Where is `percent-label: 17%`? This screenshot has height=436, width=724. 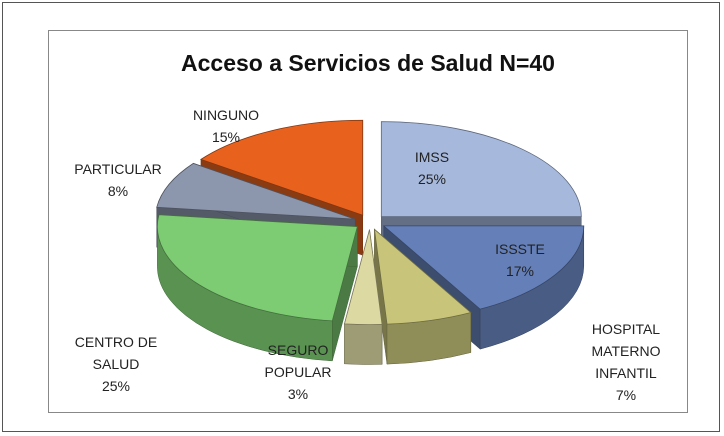
percent-label: 17% is located at coordinates (520, 271).